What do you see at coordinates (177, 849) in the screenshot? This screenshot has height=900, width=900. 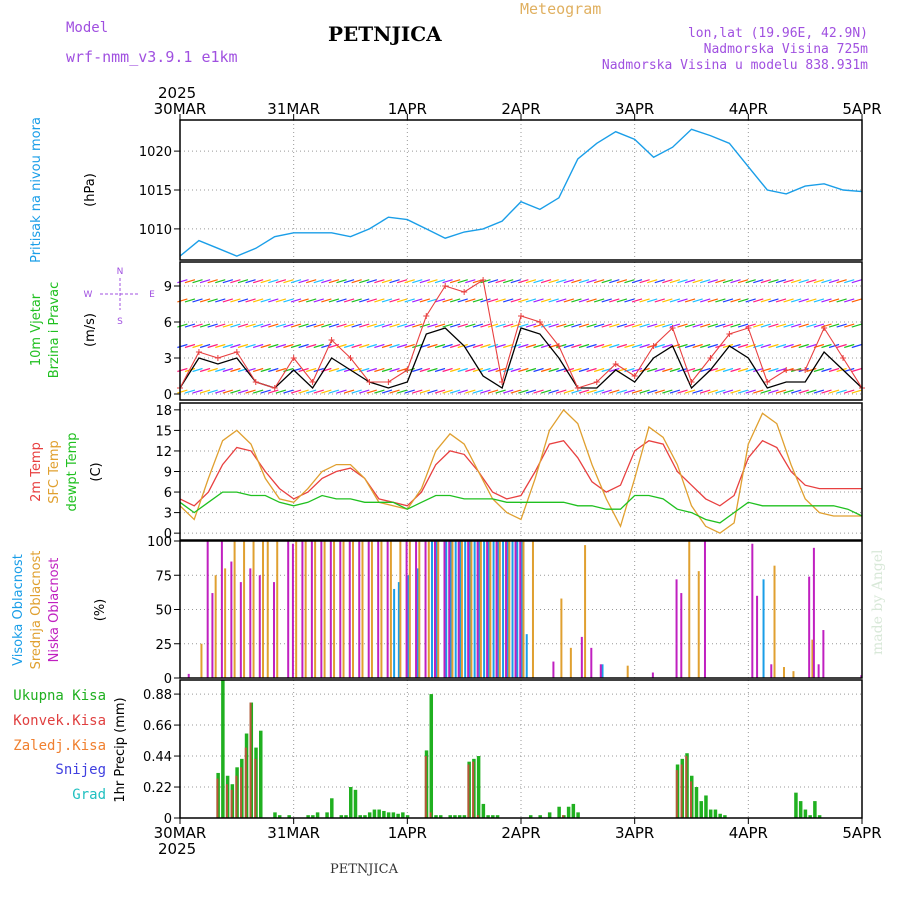 I see `year-label-bottom: 2025` at bounding box center [177, 849].